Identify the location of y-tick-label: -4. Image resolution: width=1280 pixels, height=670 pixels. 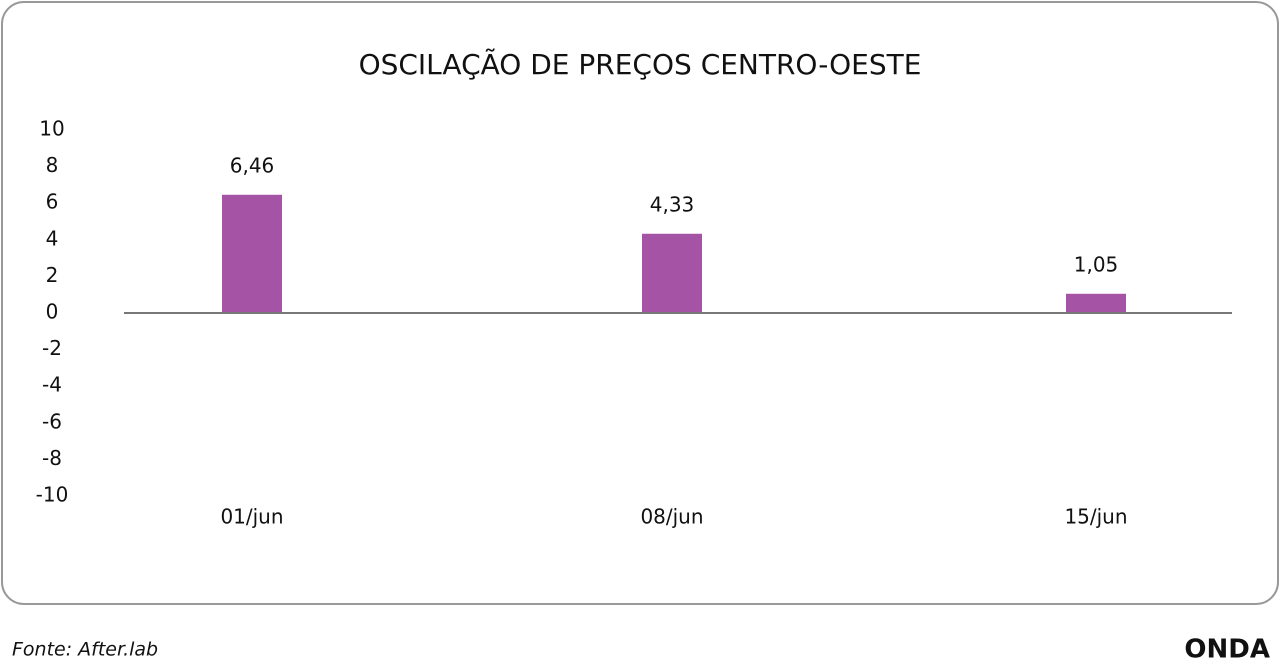
(52, 385).